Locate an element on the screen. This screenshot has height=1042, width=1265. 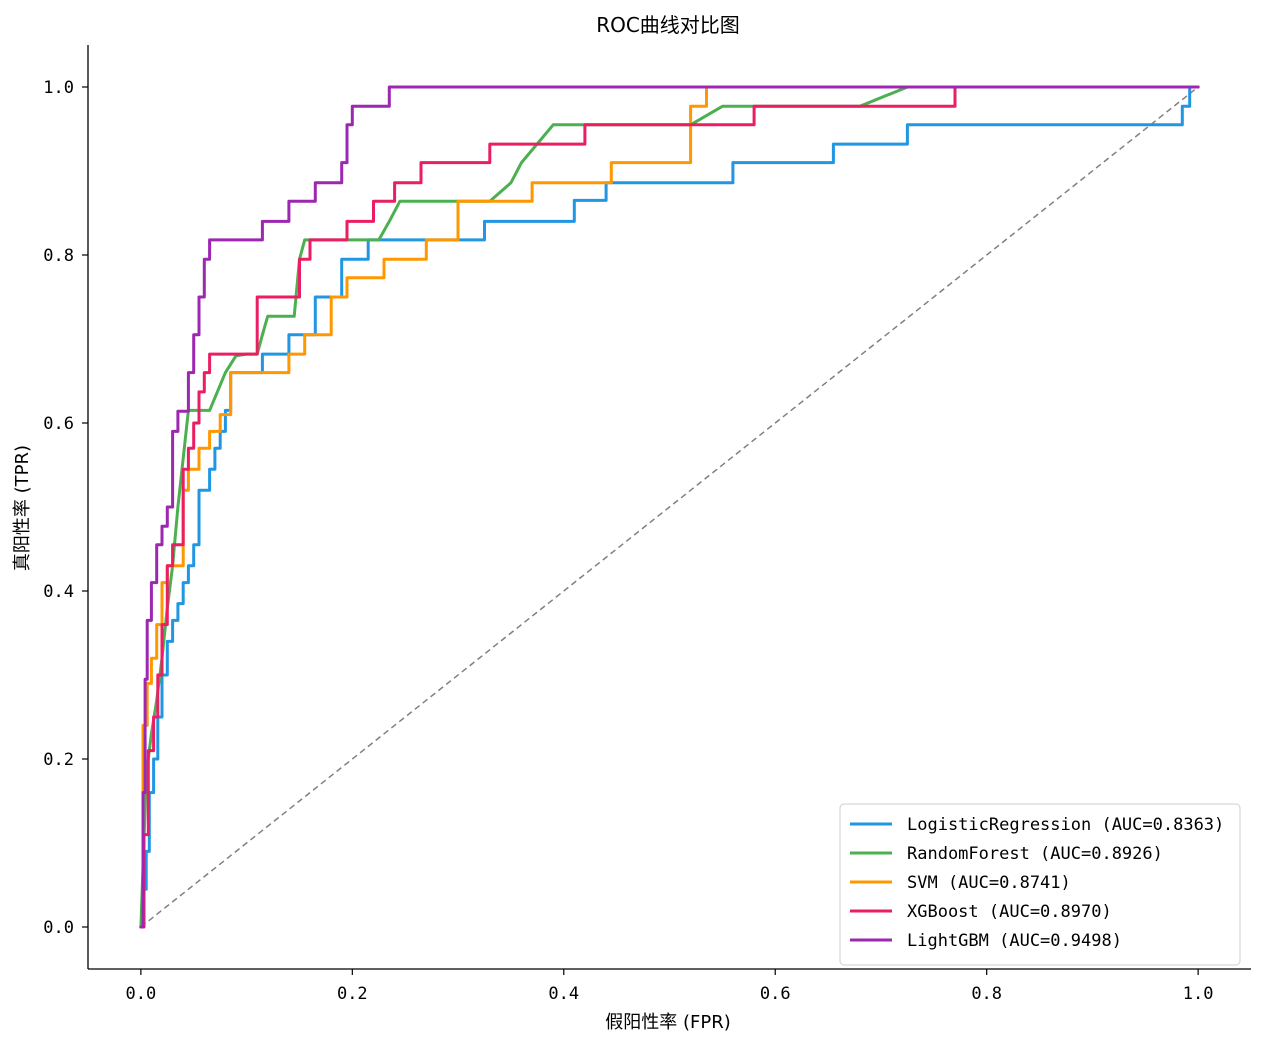
y-axis: 0.0 0.2 0.4 0.6 0.8 1.0 is located at coordinates (66, 507).